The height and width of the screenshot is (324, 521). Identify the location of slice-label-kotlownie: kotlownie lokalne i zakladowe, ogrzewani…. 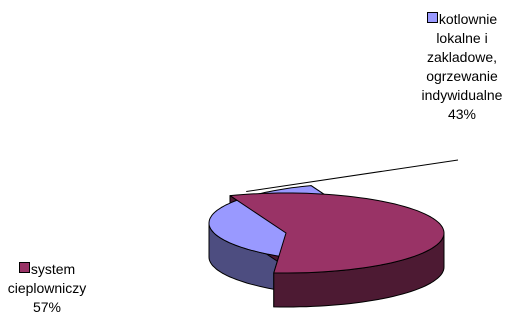
(461, 67).